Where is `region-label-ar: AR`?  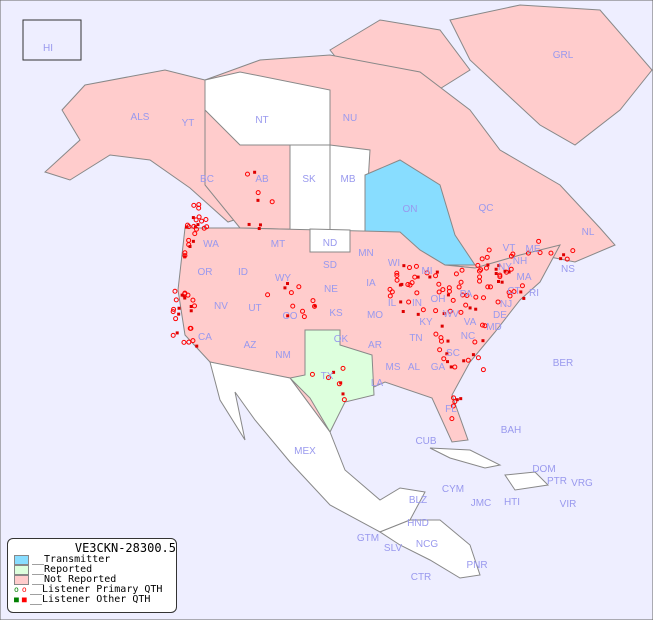
region-label-ar: AR is located at coordinates (375, 345).